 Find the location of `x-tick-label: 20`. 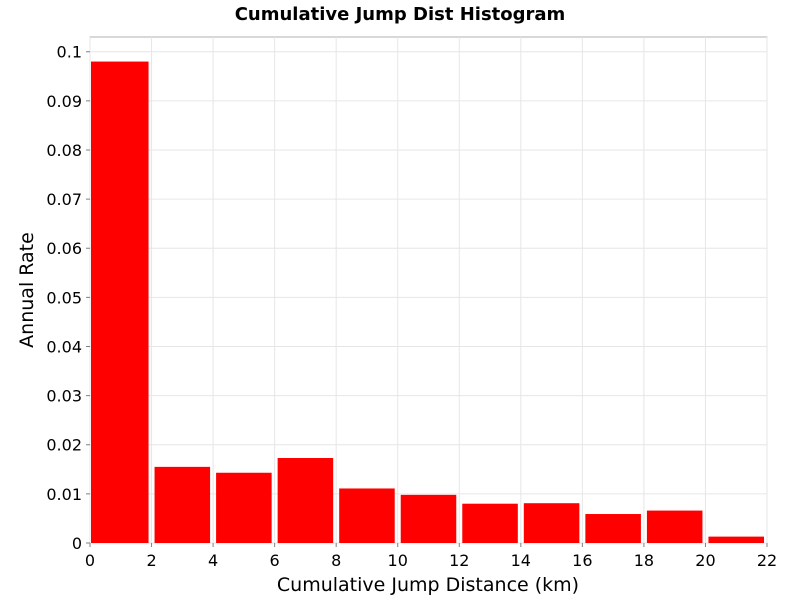

x-tick-label: 20 is located at coordinates (705, 560).